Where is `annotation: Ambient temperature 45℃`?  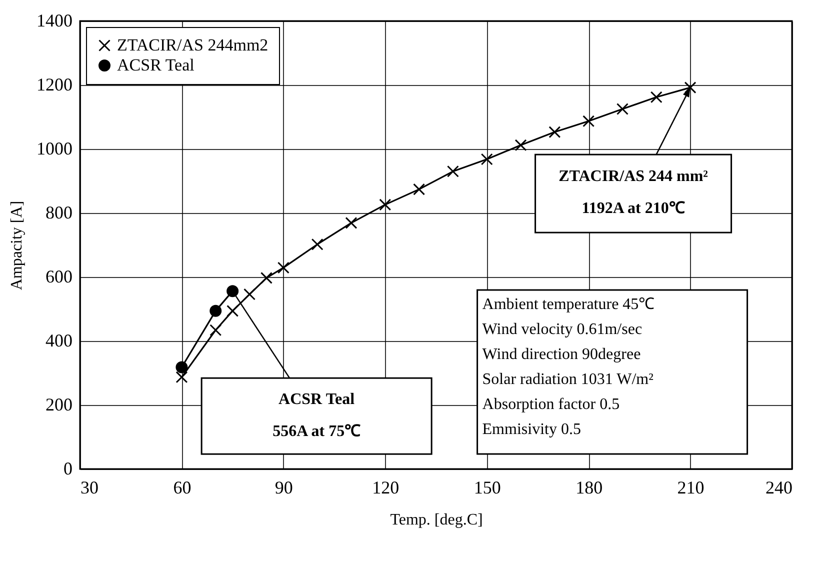
annotation: Ambient temperature 45℃ is located at coordinates (568, 304).